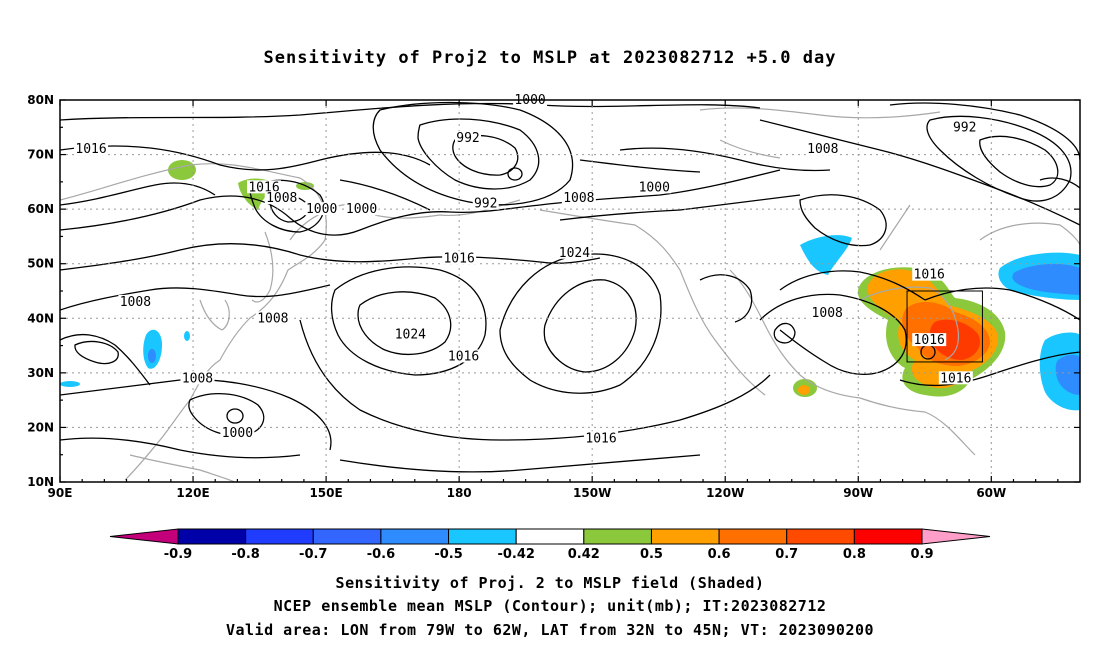 This screenshot has width=1100, height=650. Describe the element at coordinates (60, 493) in the screenshot. I see `lon-label: 90E` at that location.